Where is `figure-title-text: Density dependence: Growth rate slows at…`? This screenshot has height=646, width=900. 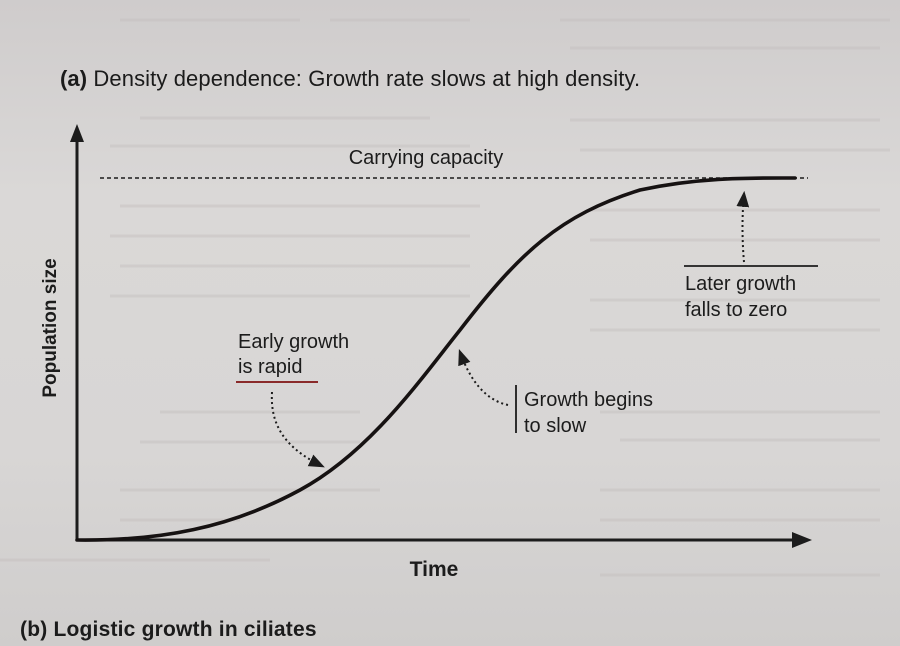 figure-title-text: Density dependence: Growth rate slows at… is located at coordinates (367, 78).